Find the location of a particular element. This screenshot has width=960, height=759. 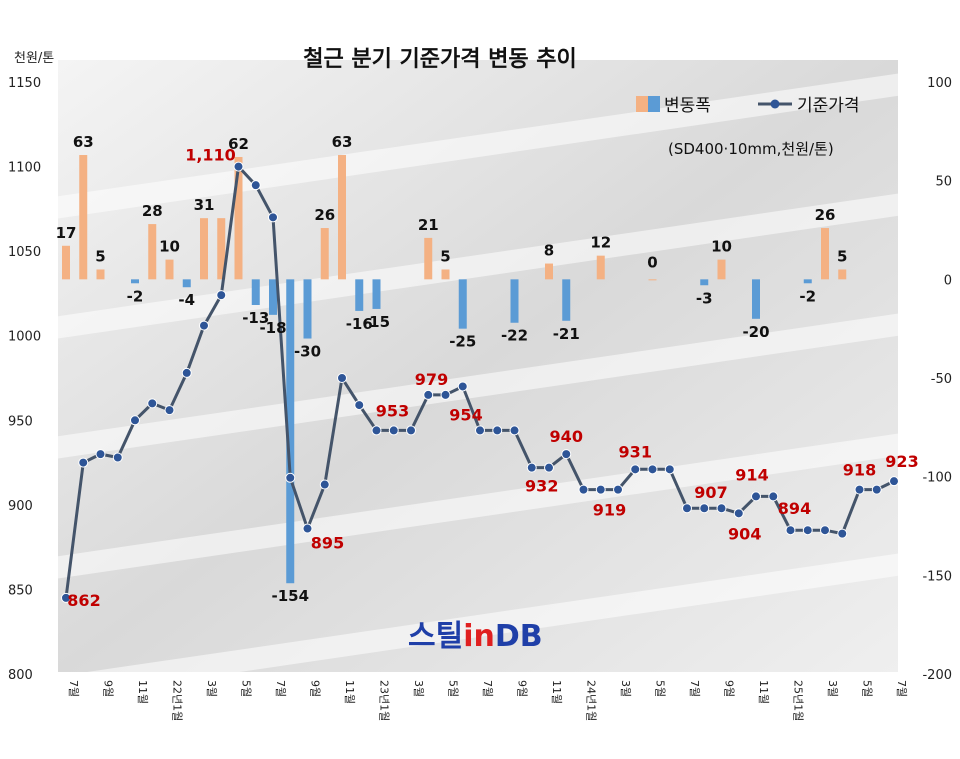

change-label: -22 is located at coordinates (514, 336).